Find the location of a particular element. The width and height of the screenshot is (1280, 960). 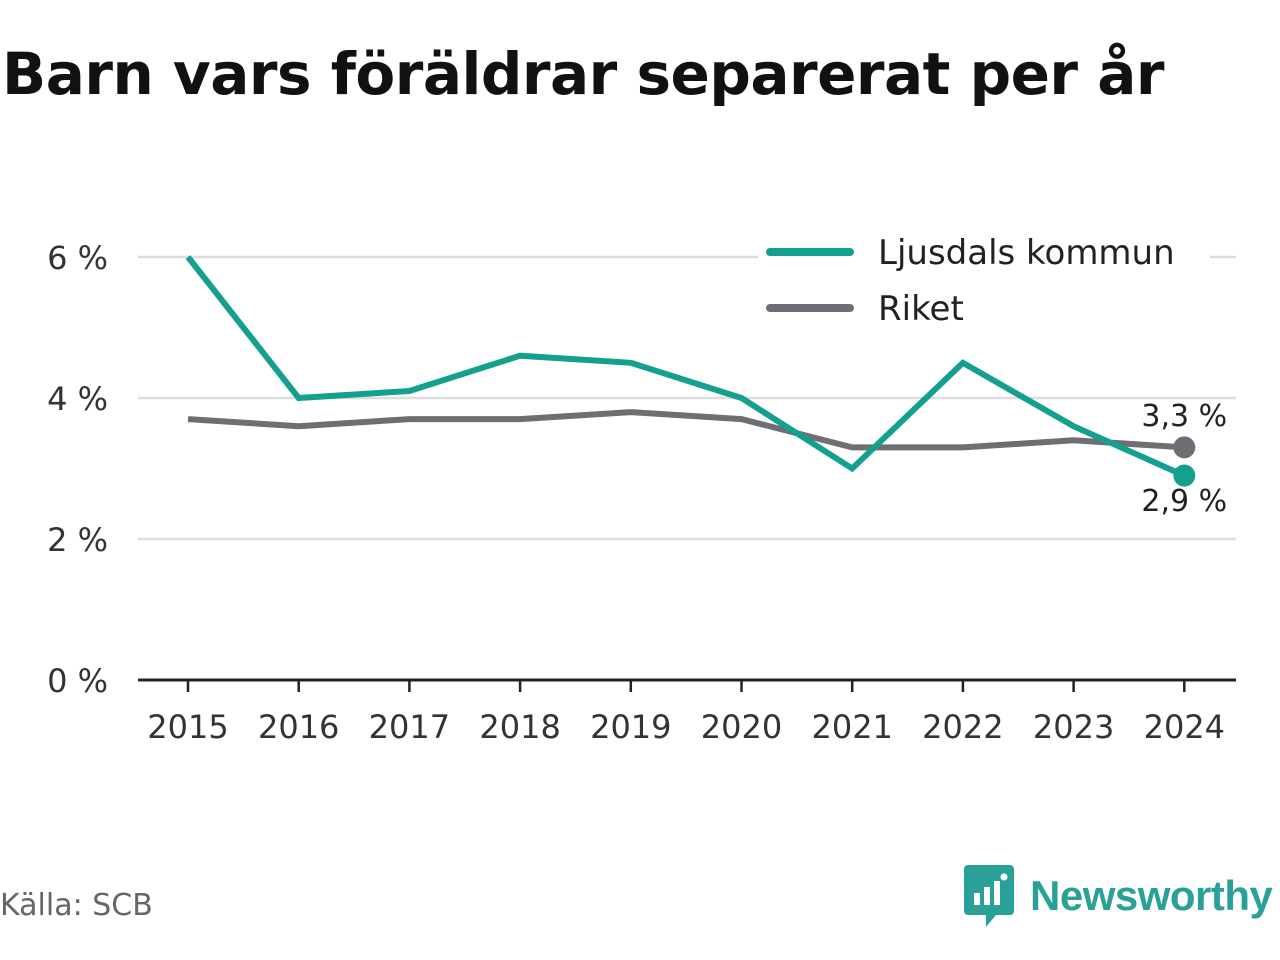

x-tick-label: 2018 is located at coordinates (519, 727).